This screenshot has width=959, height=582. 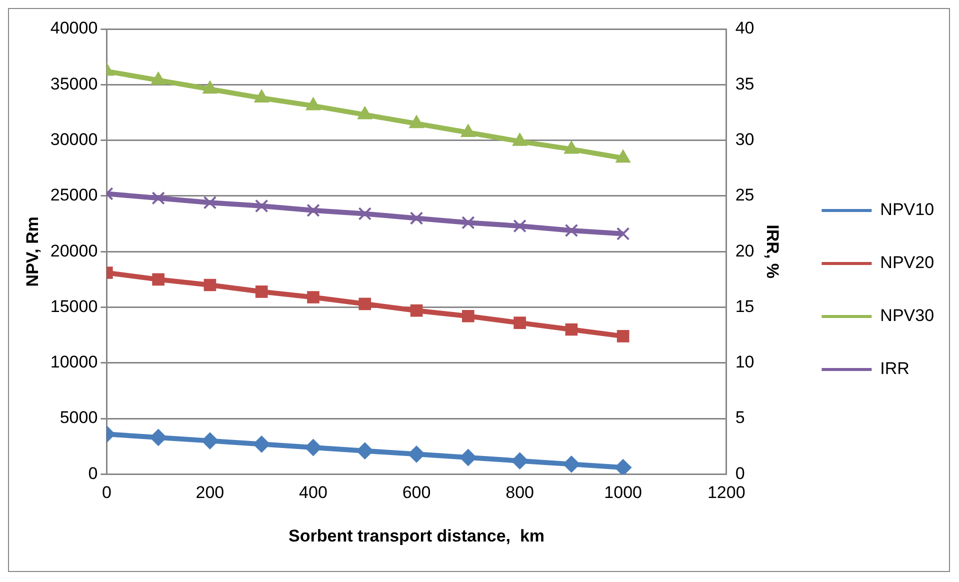 I want to click on y2-tick-label: 40, so click(x=744, y=28).